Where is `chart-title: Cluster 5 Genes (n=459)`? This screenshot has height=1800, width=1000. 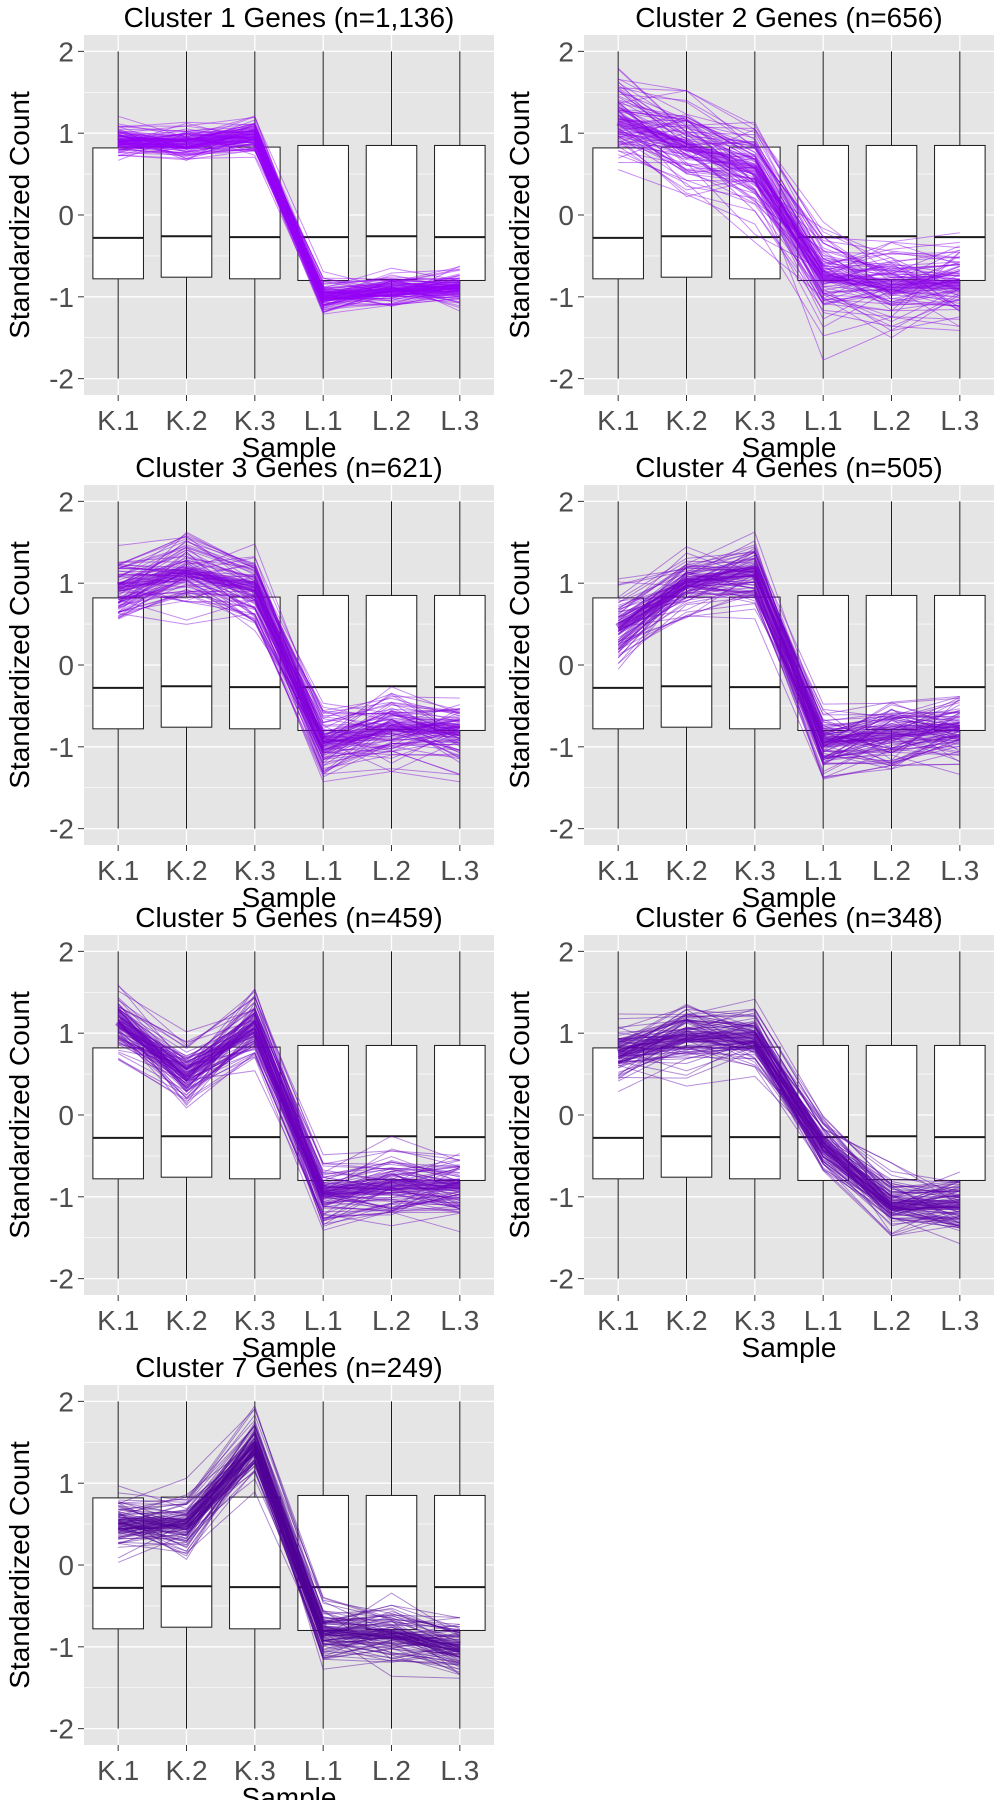
chart-title: Cluster 5 Genes (n=459) is located at coordinates (288, 917).